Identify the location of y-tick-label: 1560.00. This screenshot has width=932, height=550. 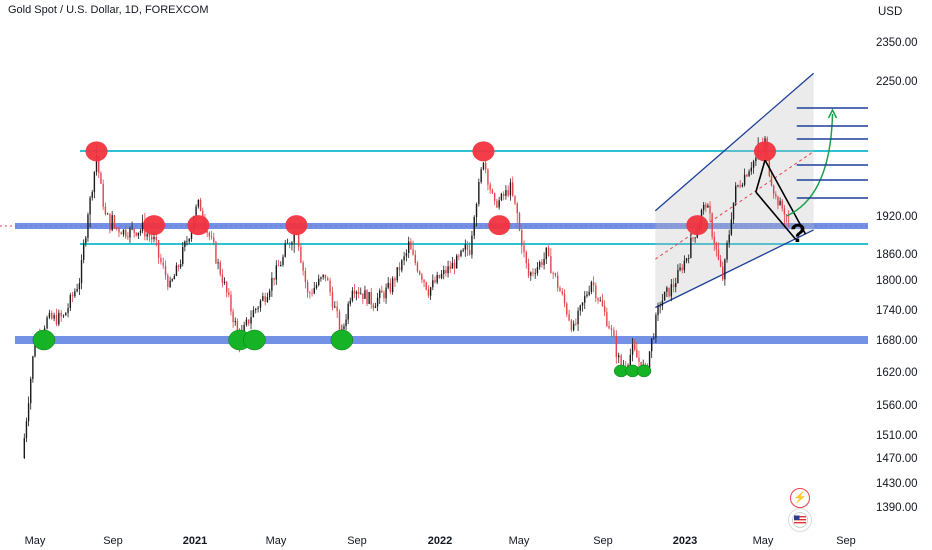
(897, 406).